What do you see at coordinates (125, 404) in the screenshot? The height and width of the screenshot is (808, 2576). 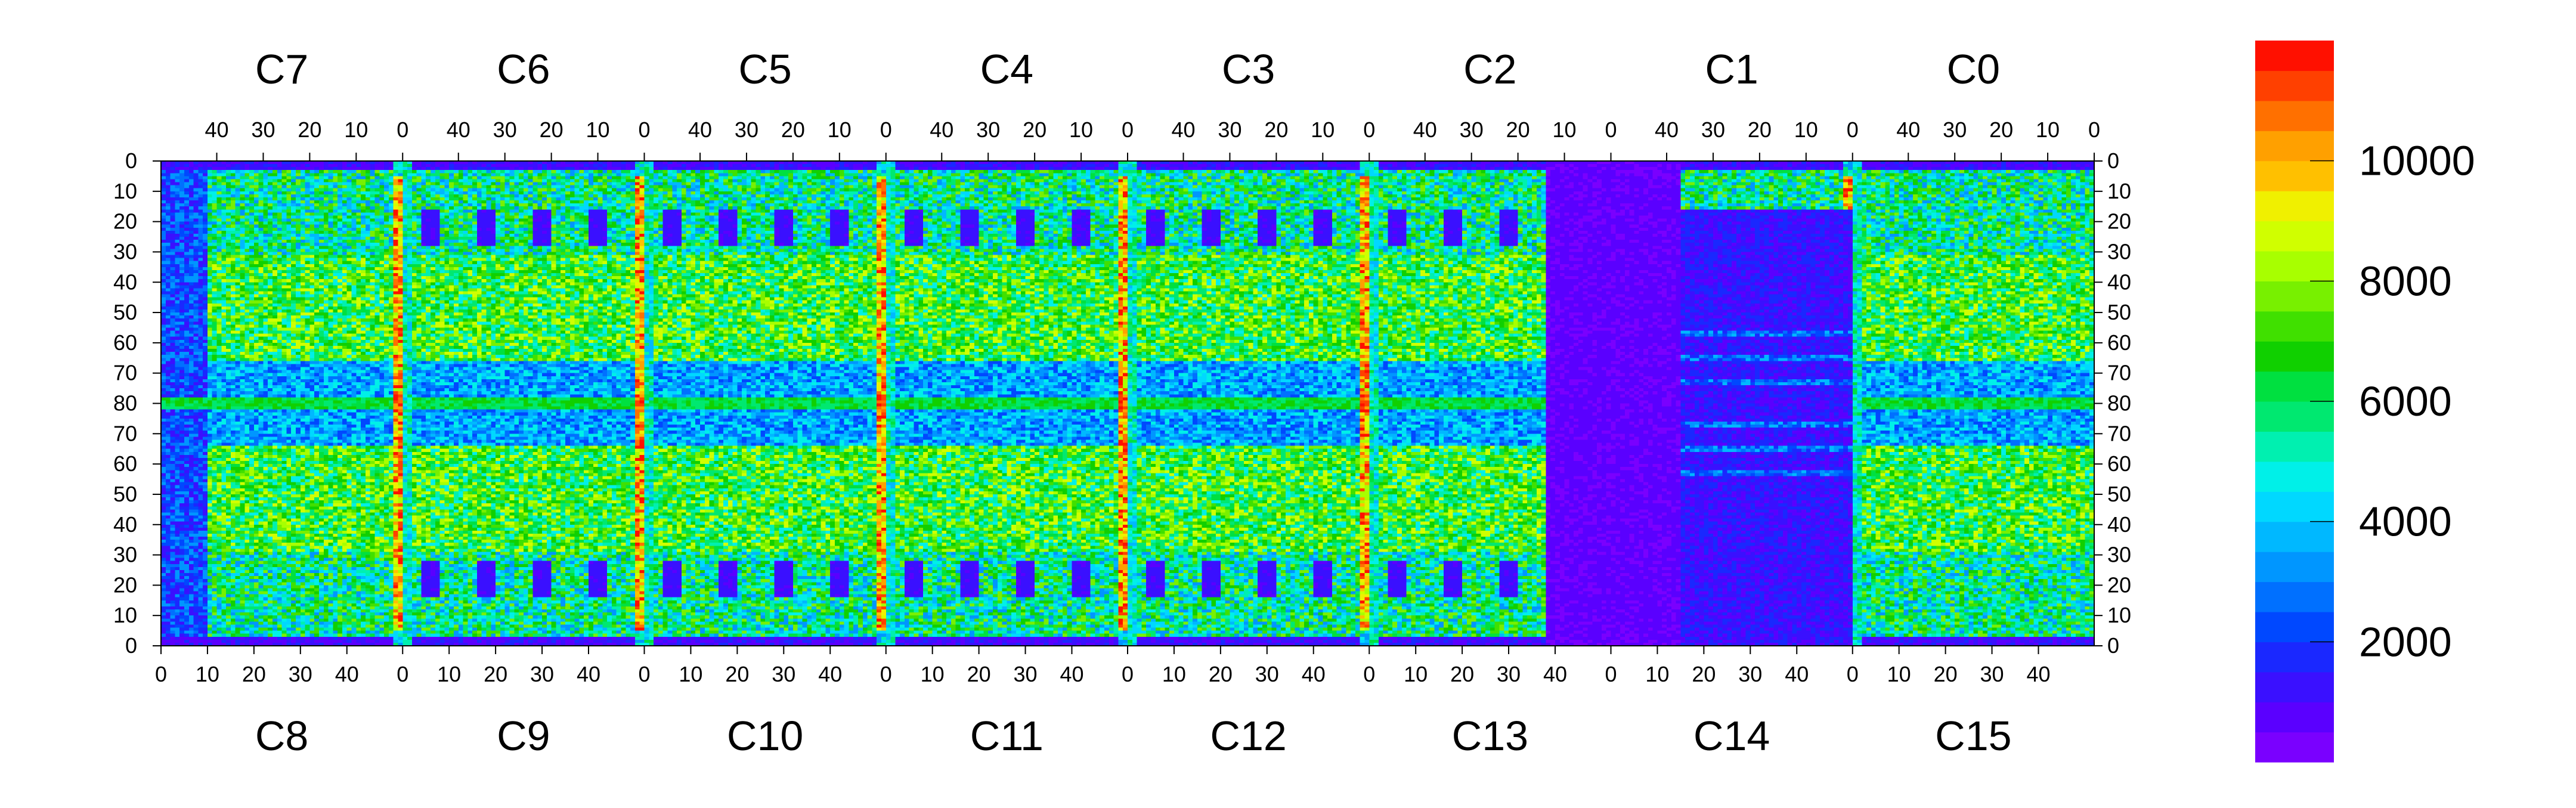 I see `left-y-tick-label: 80` at bounding box center [125, 404].